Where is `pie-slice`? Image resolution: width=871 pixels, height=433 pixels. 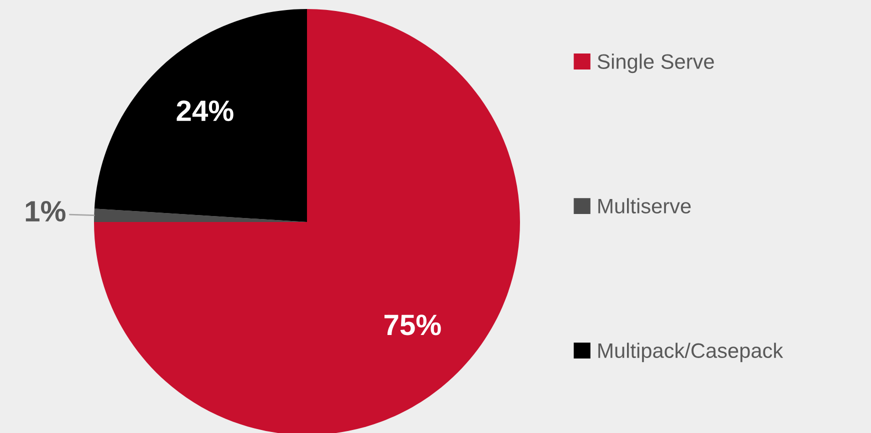
pie-slice is located at coordinates (200, 115).